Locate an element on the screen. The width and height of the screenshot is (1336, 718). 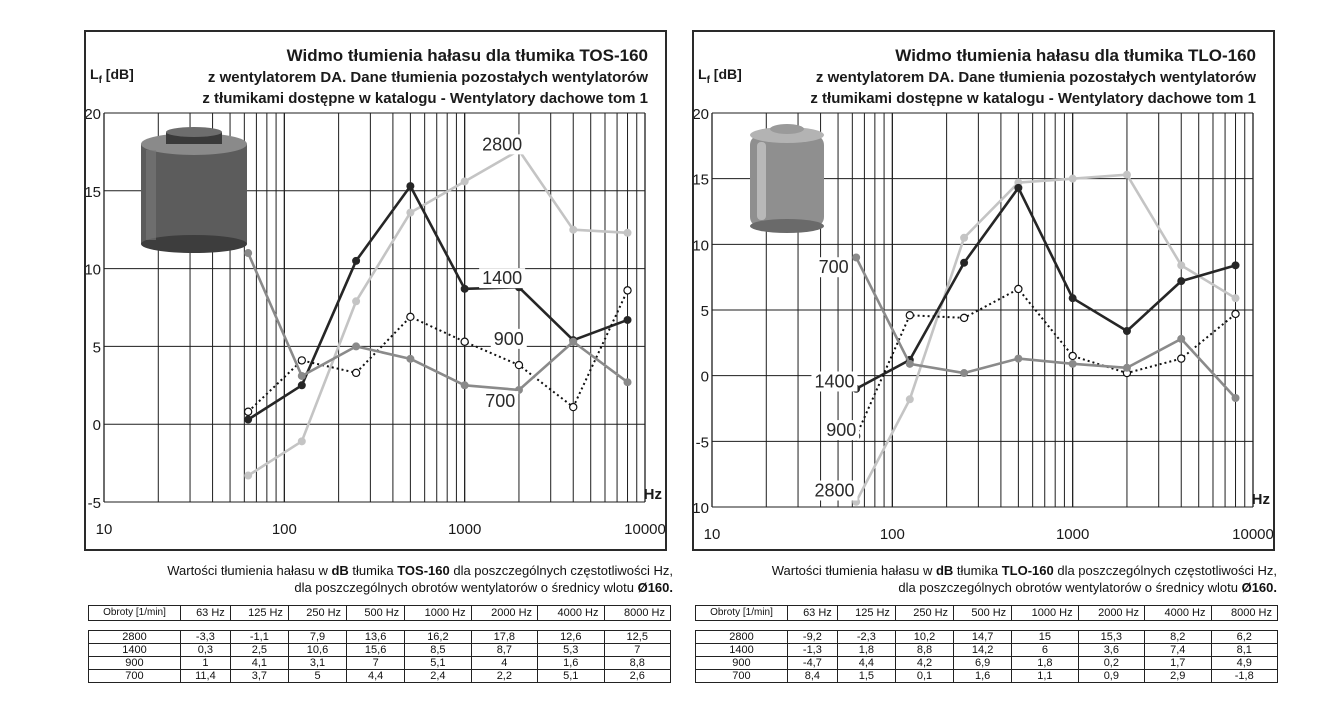
value-cell: 17,8 is located at coordinates (504, 637).